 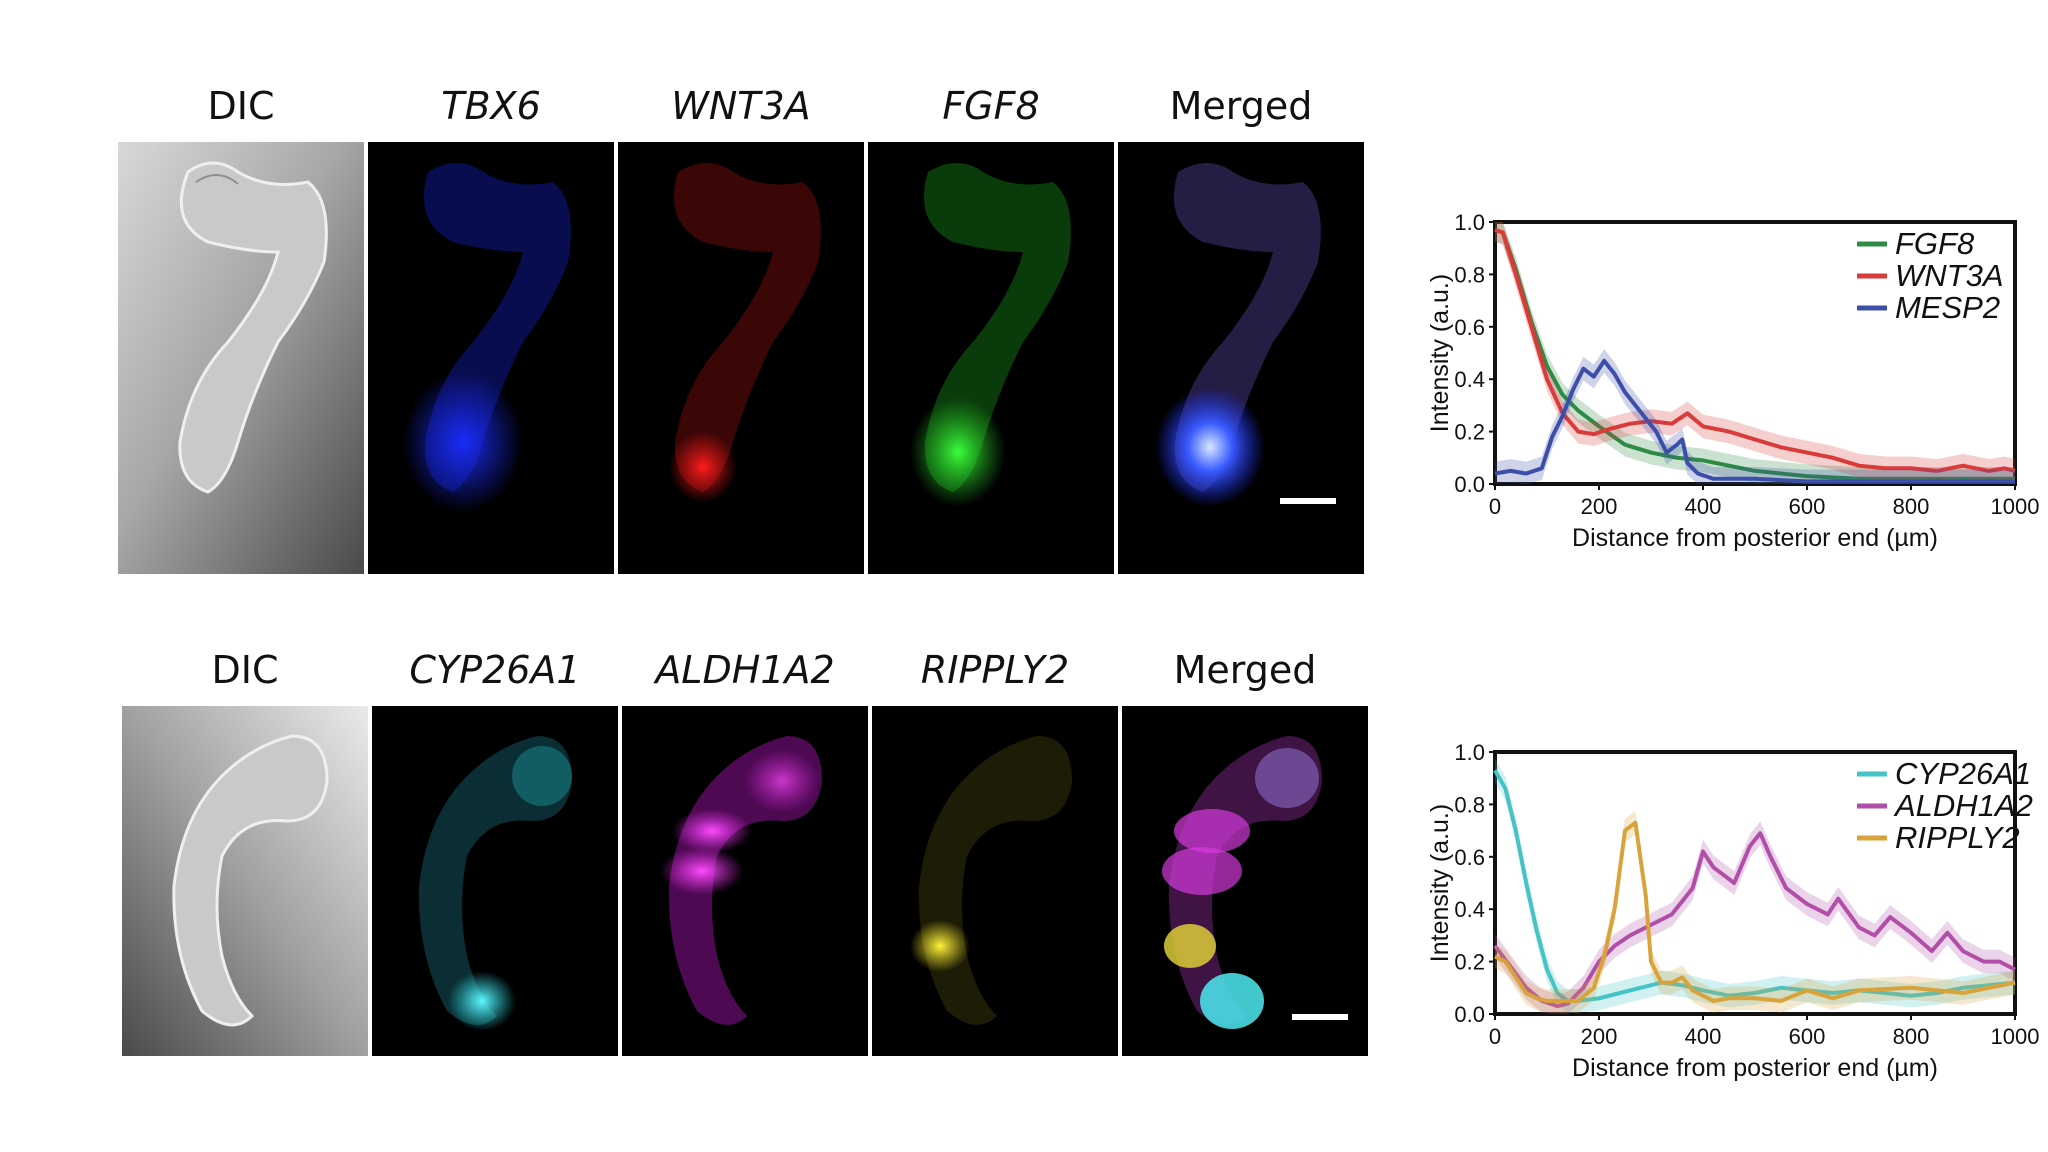 I want to click on col-label-wnt3a: WNT3A, so click(x=741, y=106).